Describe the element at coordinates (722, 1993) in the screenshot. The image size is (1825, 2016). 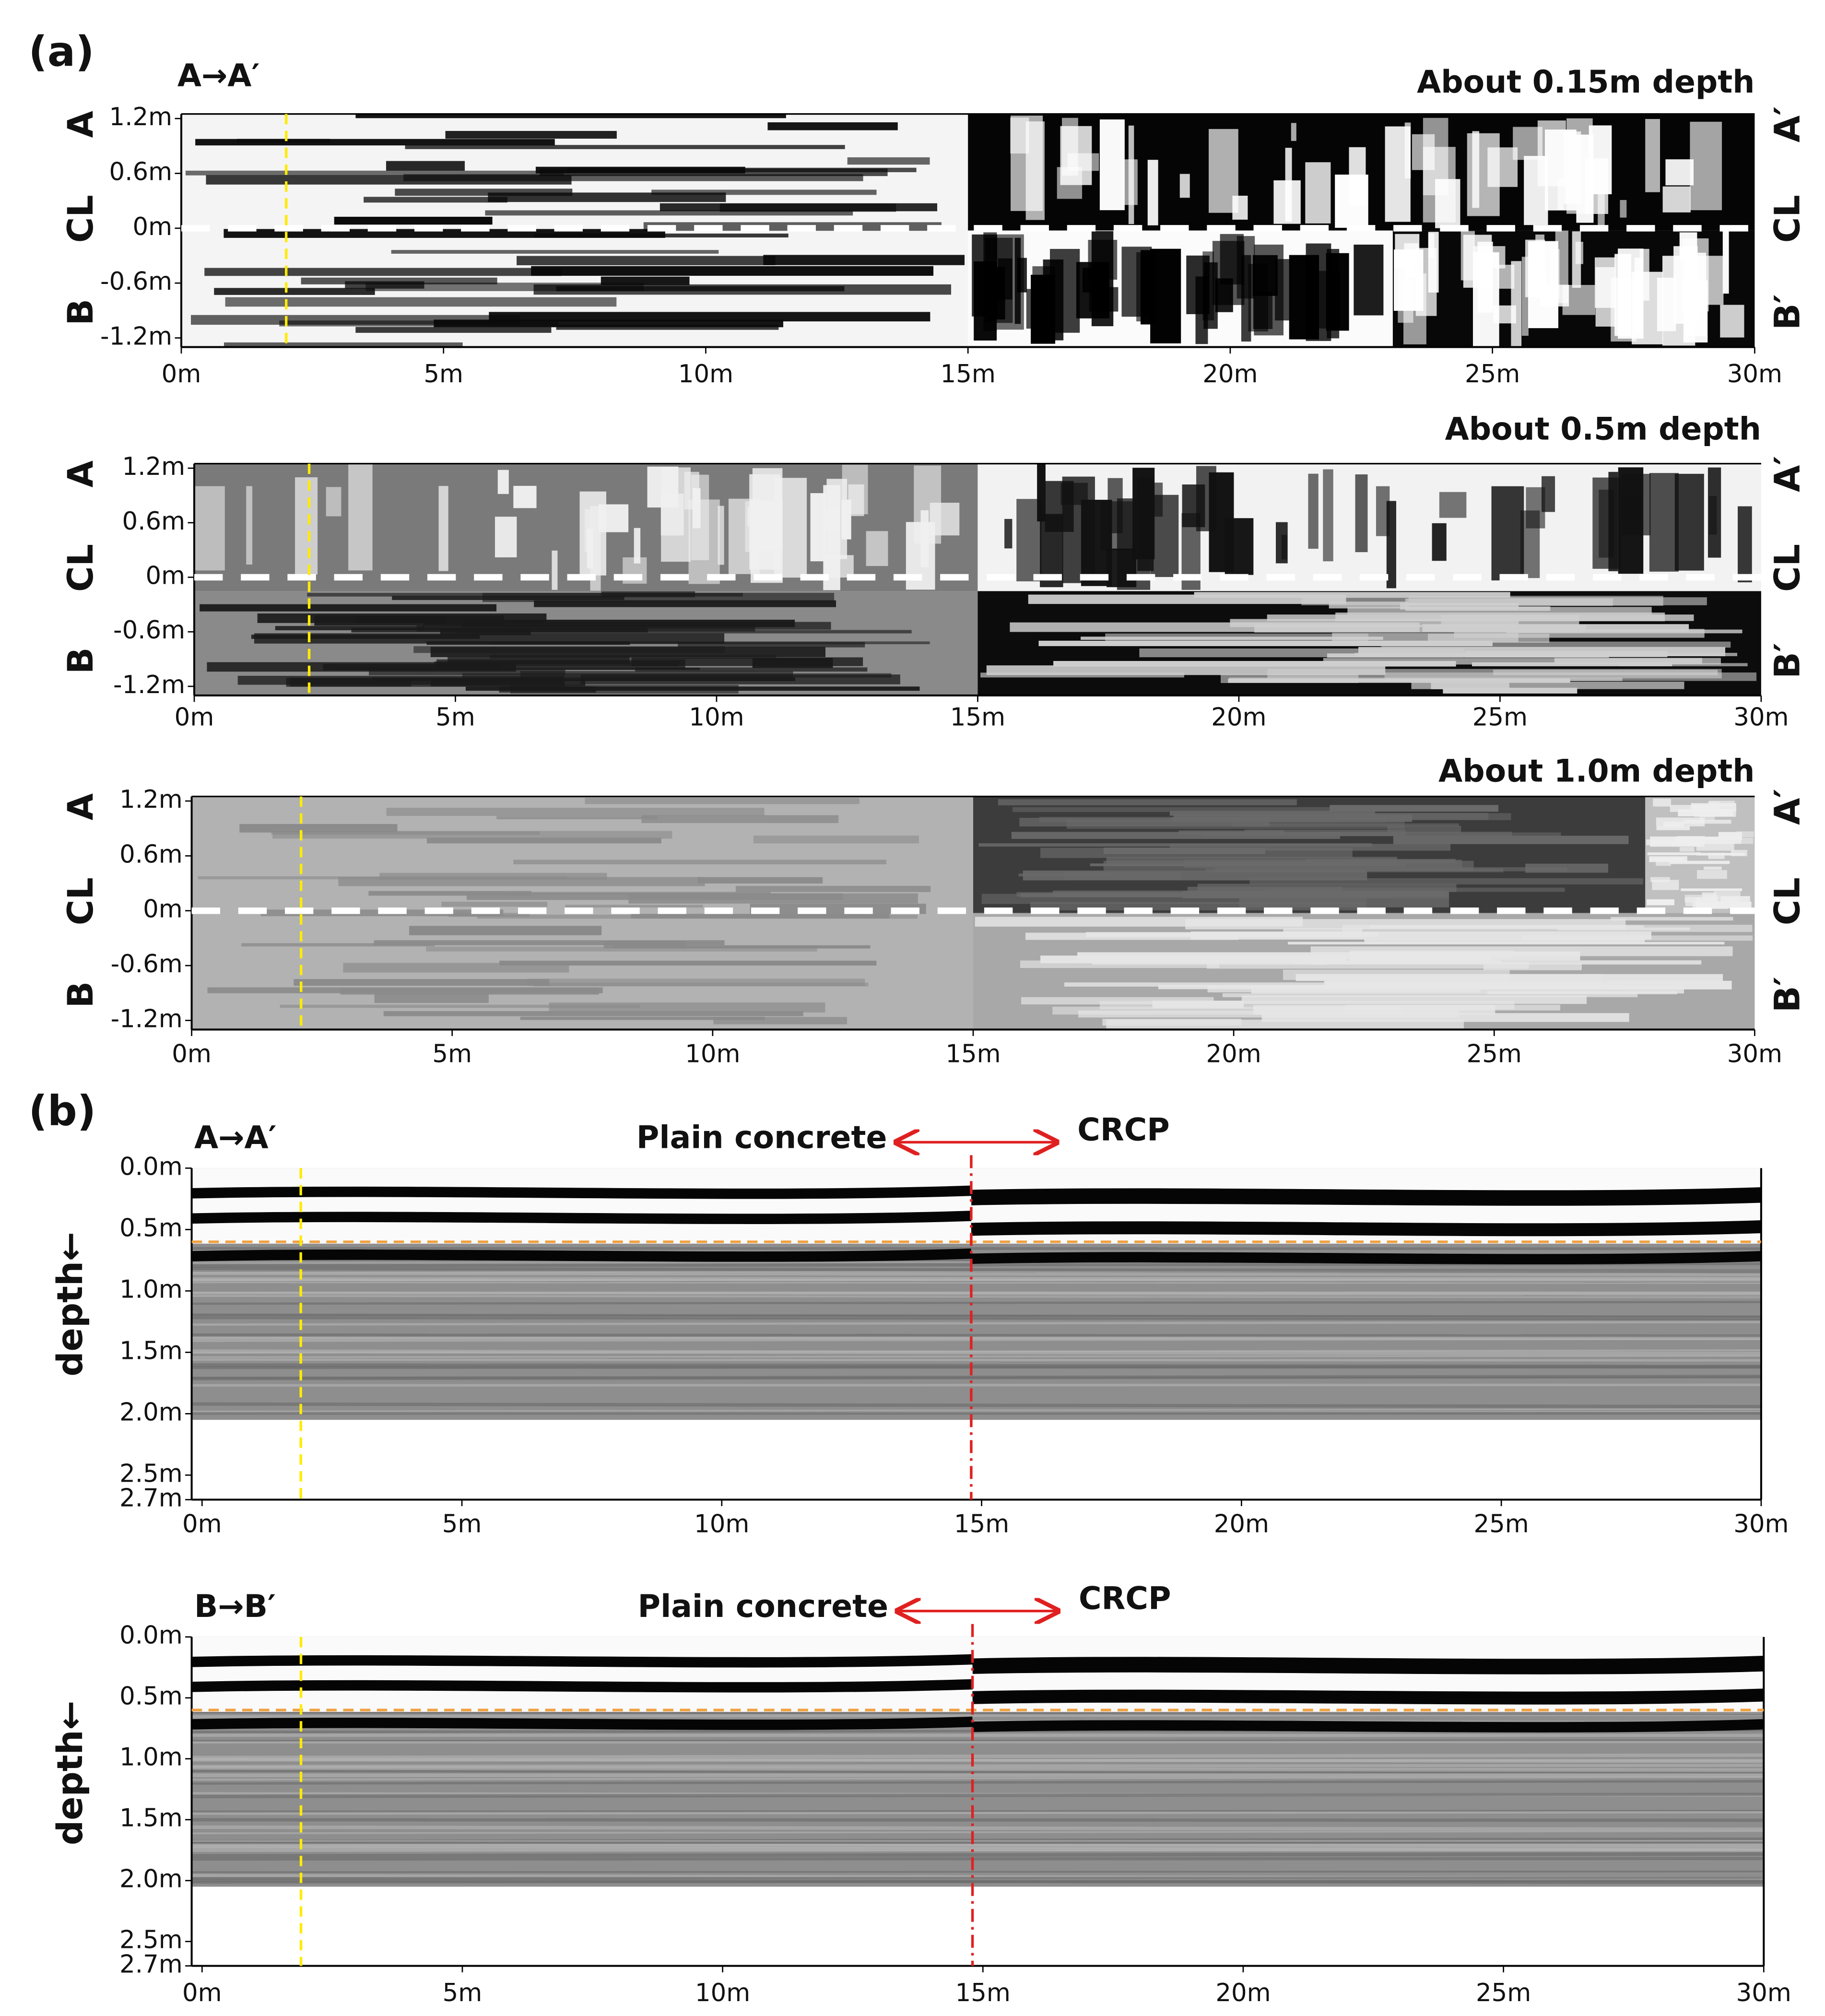
I see `x-tick-label: 10m` at that location.